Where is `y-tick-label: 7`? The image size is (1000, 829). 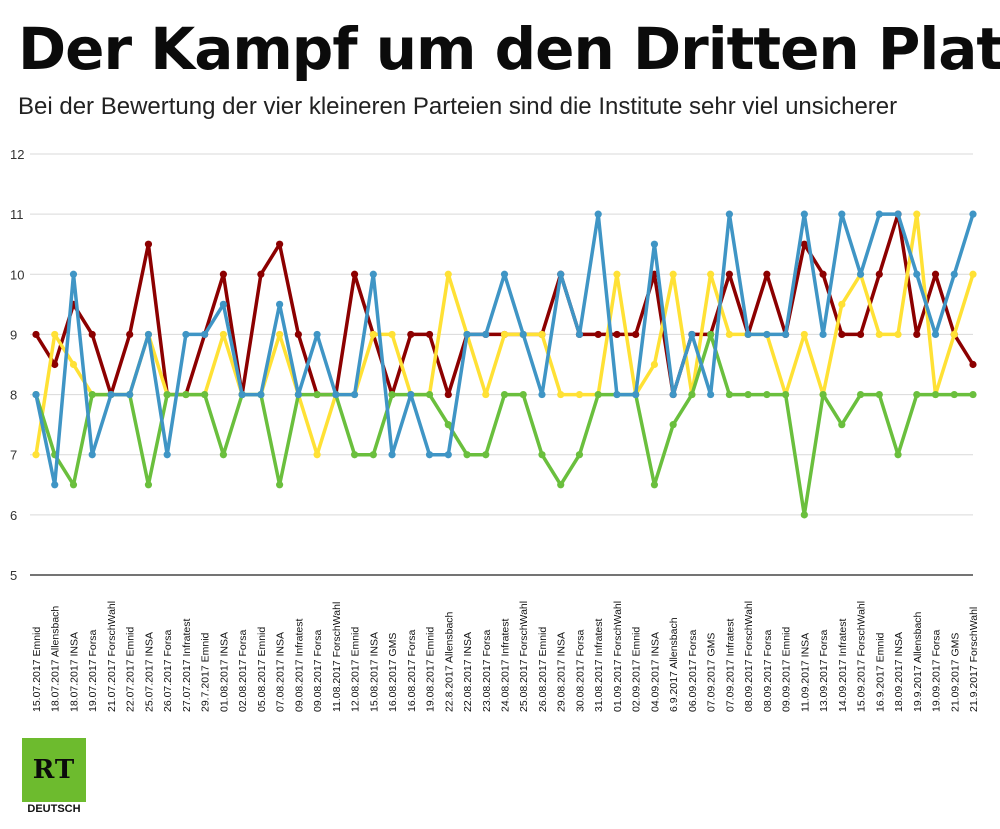
y-tick-label: 7 is located at coordinates (13, 455).